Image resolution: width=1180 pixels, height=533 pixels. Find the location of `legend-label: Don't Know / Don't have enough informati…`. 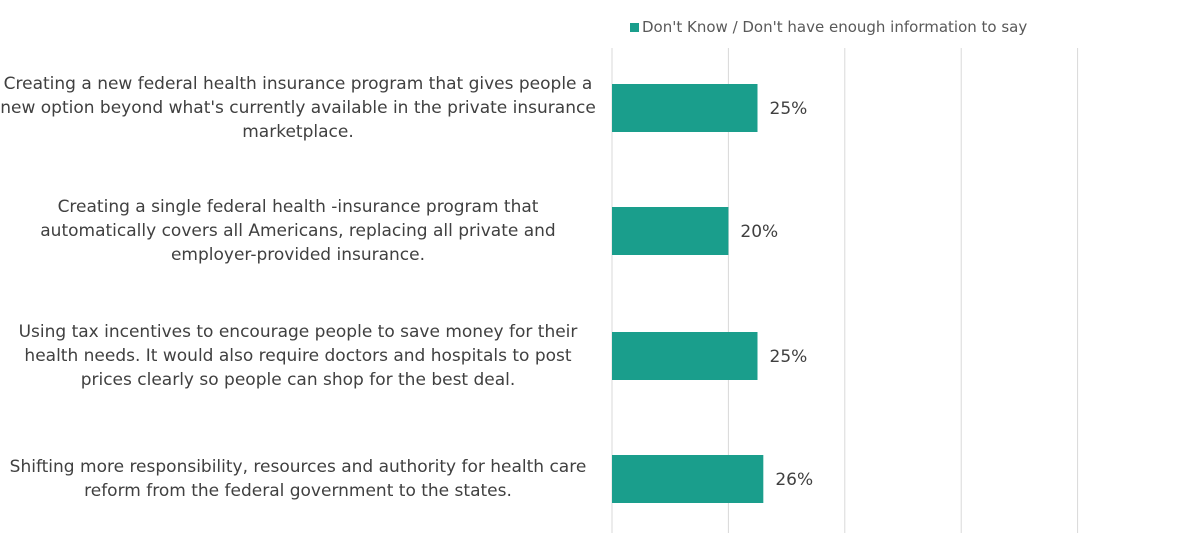

legend-label: Don't Know / Don't have enough informati… is located at coordinates (835, 27).